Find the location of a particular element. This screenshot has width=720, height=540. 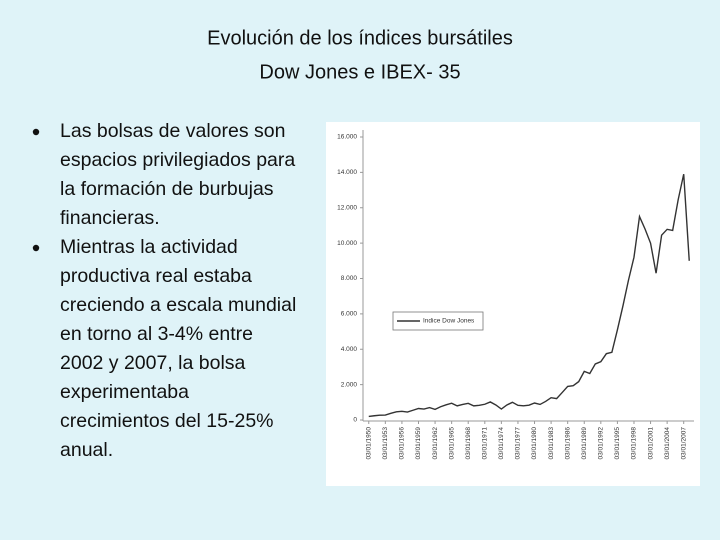

x-tick-label: 03/01/1983 is located at coordinates (551, 443).